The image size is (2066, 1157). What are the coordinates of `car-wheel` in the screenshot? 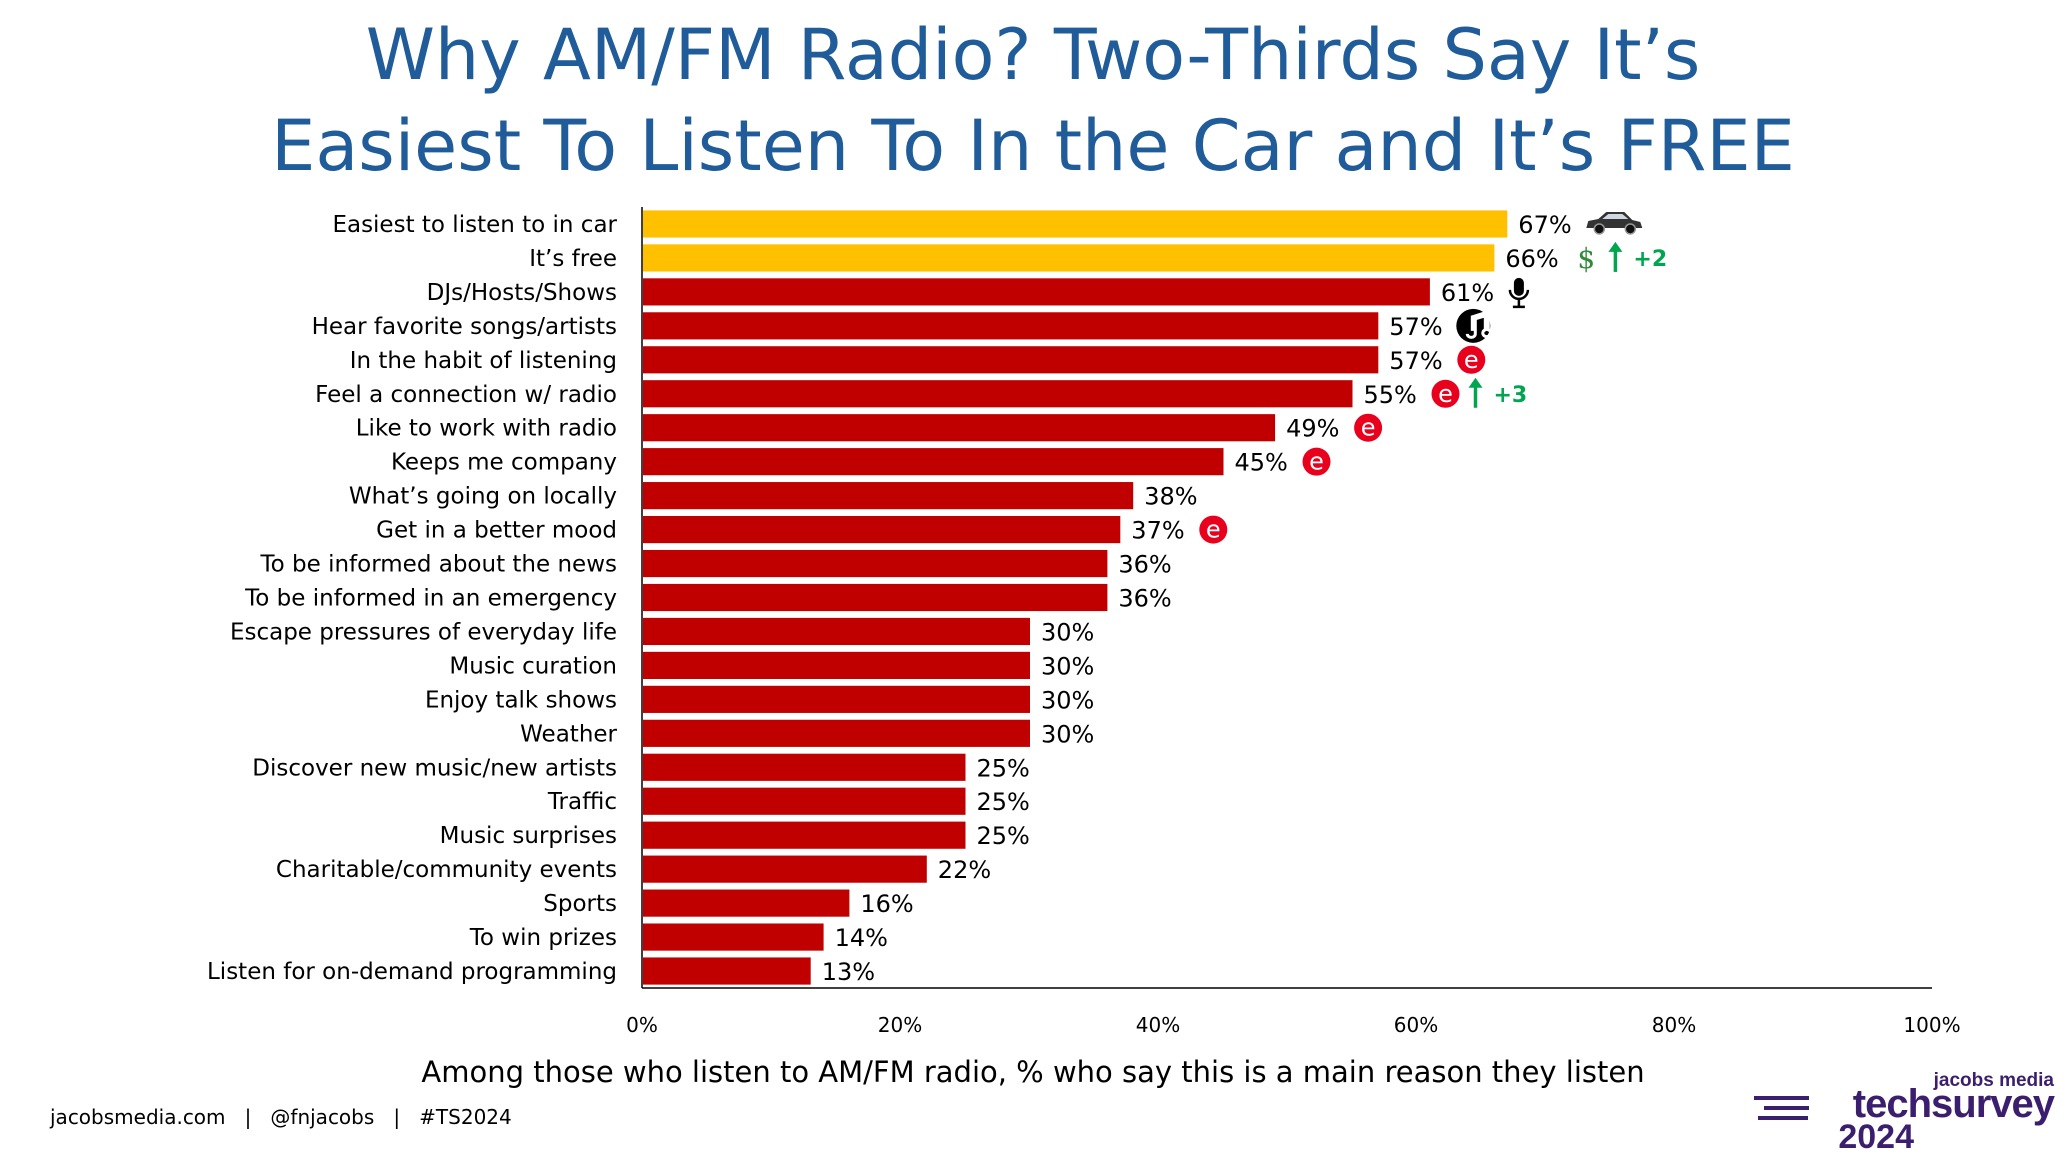 It's located at (1599, 229).